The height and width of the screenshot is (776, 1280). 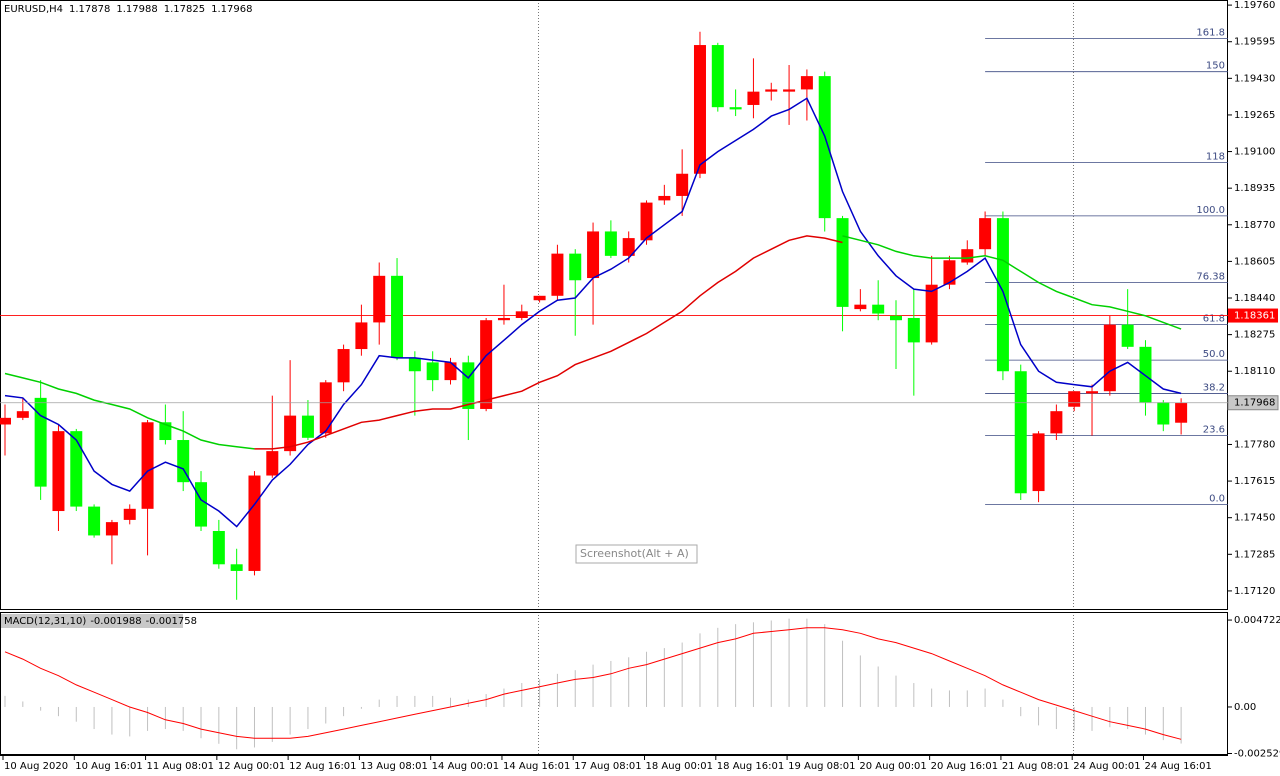 I want to click on tooltip: Screenshot(Alt + A), so click(x=634, y=553).